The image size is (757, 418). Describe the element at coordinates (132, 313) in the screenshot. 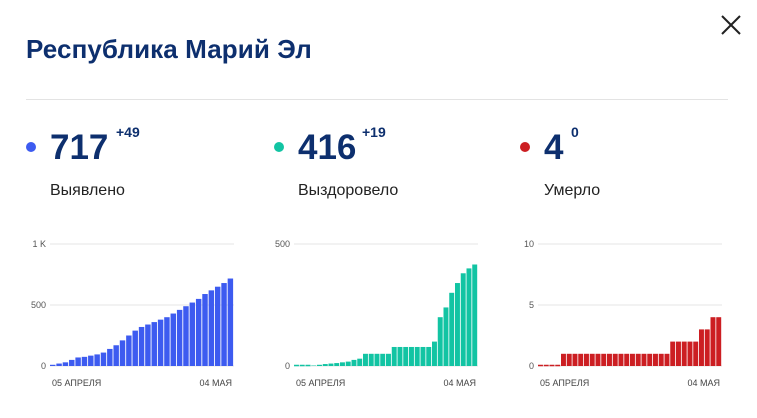

I see `chart-detected: 0 500 1 K 05 АПРЕЛЯ 04 МАЯ` at that location.